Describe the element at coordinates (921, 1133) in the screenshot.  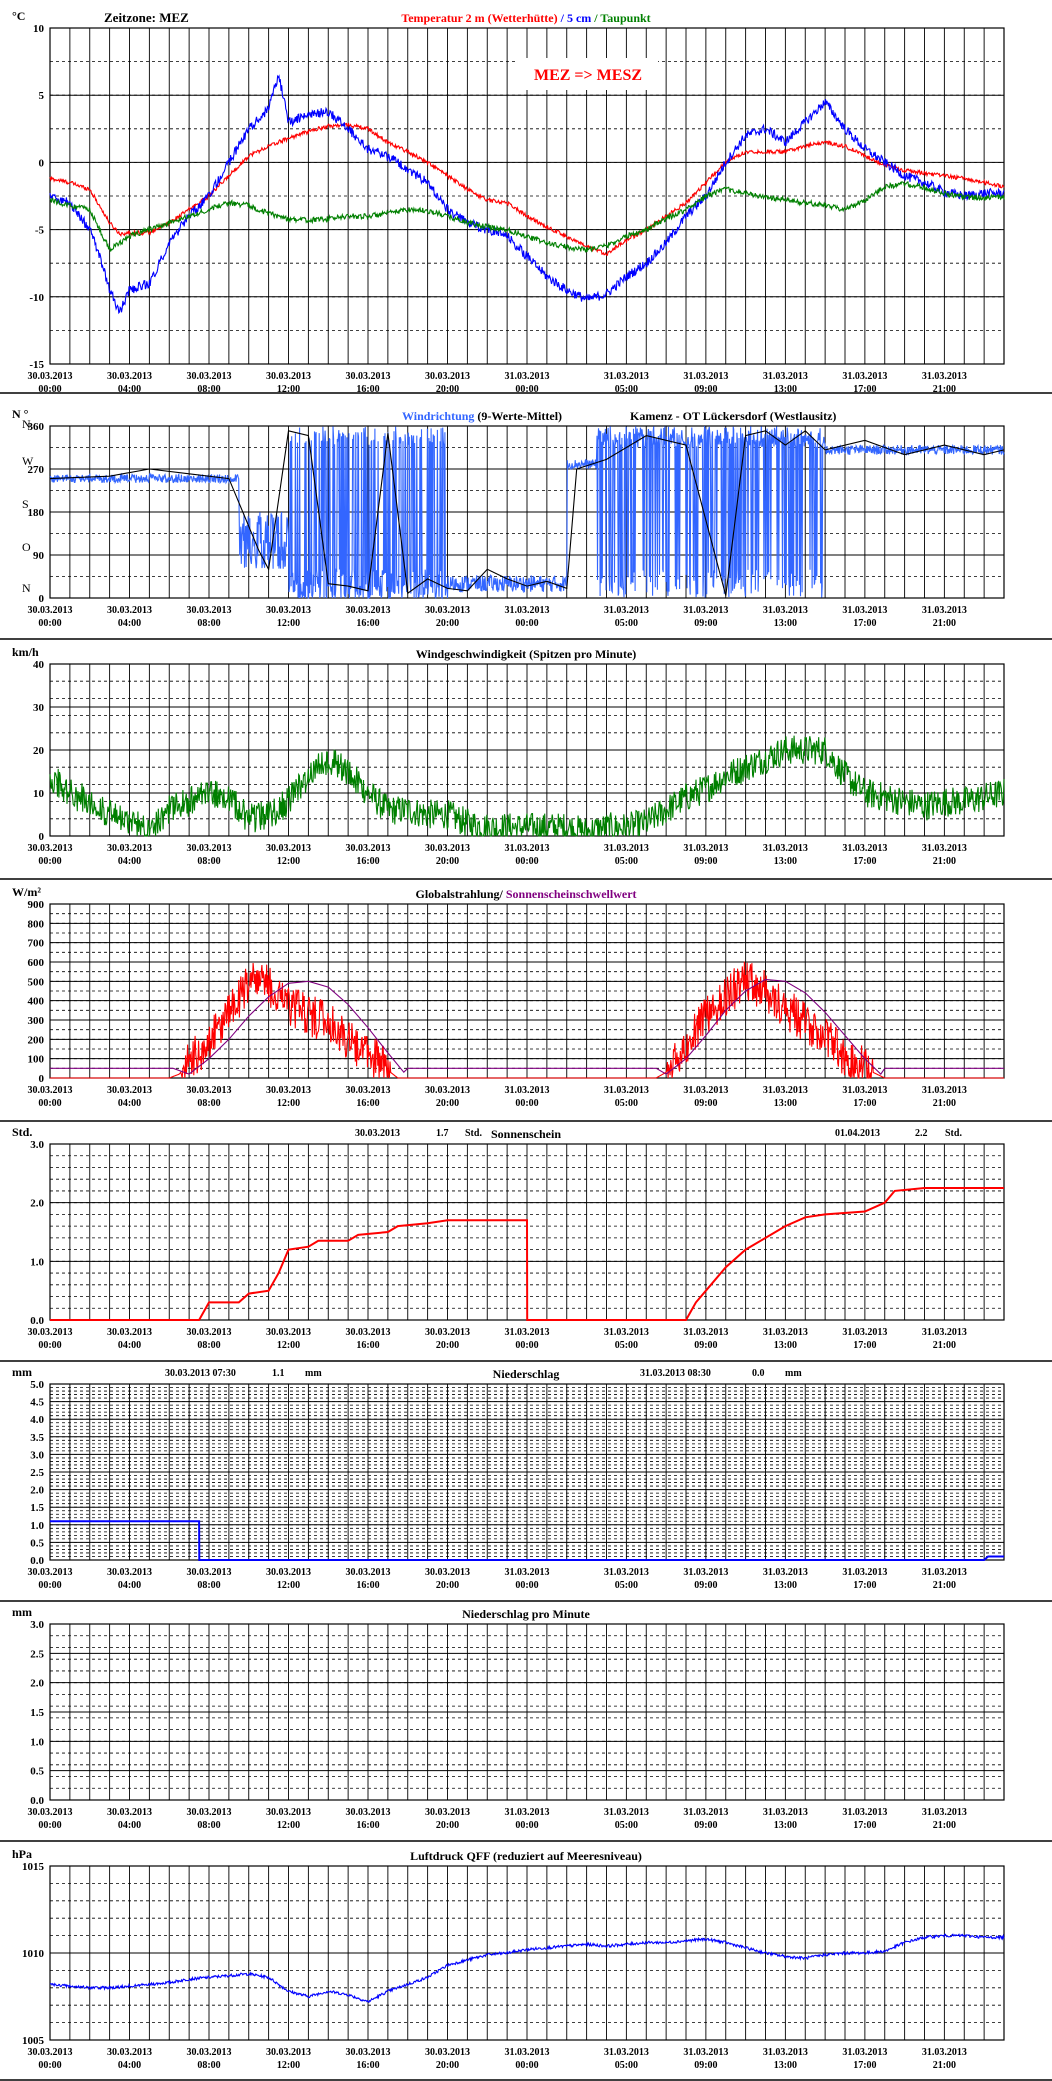
I see `summary-value: 2.2` at that location.